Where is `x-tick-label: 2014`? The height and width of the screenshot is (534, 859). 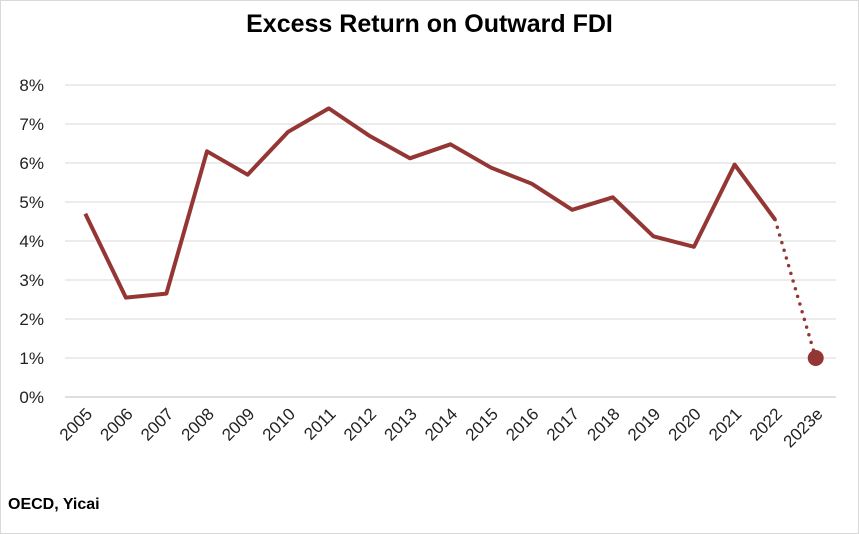 x-tick-label: 2014 is located at coordinates (441, 424).